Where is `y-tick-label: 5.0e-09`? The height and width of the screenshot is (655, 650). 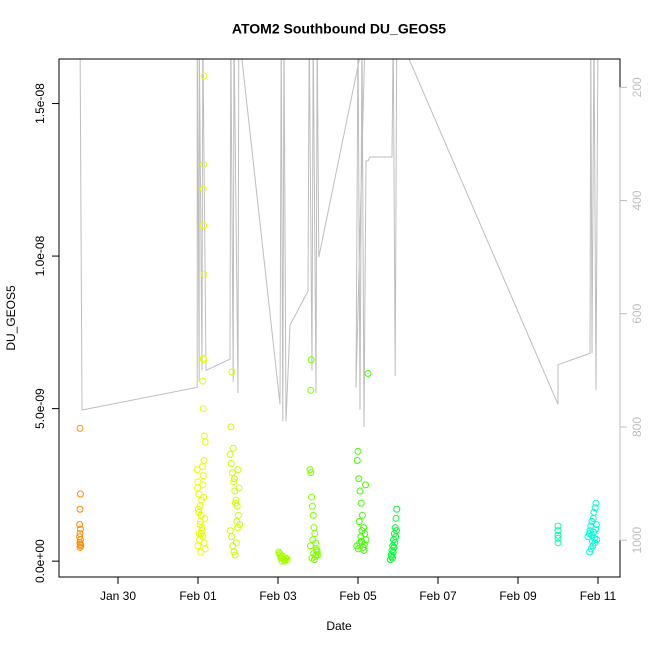 y-tick-label: 5.0e-09 is located at coordinates (40, 408).